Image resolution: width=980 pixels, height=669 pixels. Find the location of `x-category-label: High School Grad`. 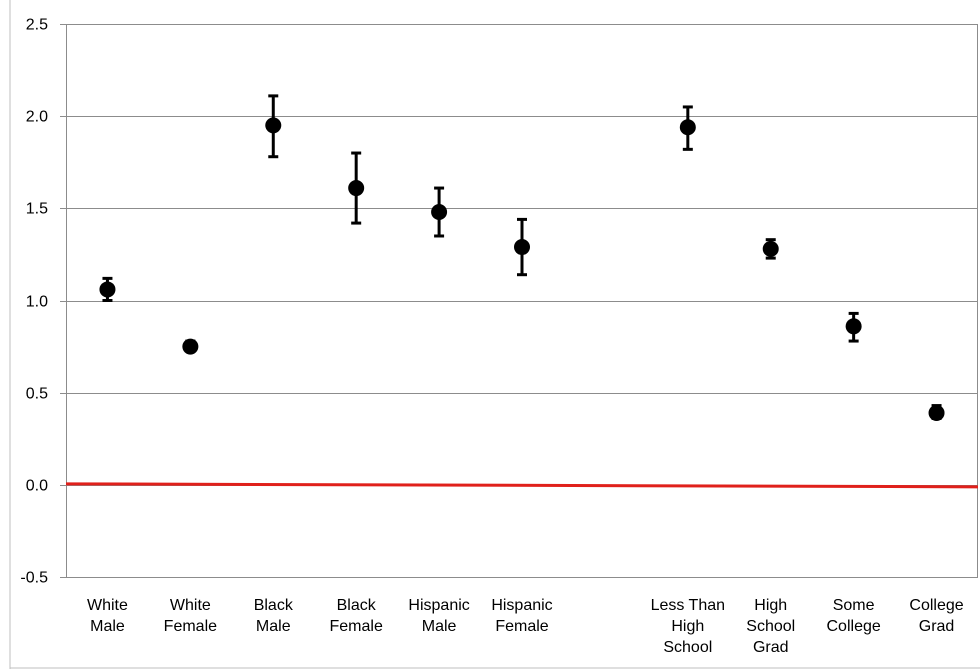

x-category-label: High School Grad is located at coordinates (770, 626).